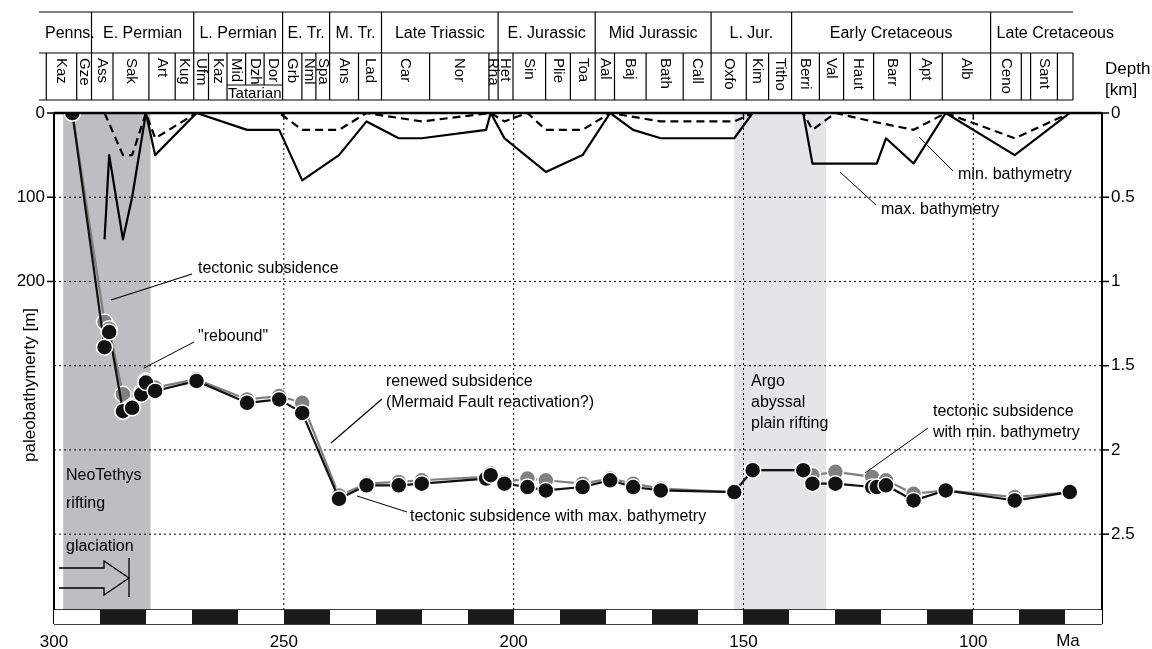 The width and height of the screenshot is (1152, 649). Describe the element at coordinates (558, 516) in the screenshot. I see `series-label: tectonic subsidence with max. bathymetry` at that location.